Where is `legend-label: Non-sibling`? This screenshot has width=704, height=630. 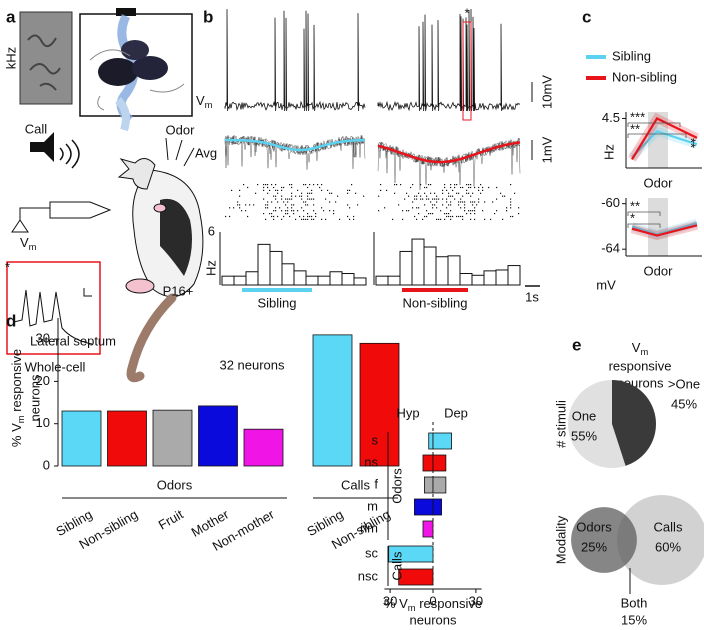
legend-label: Non-sibling is located at coordinates (434, 302).